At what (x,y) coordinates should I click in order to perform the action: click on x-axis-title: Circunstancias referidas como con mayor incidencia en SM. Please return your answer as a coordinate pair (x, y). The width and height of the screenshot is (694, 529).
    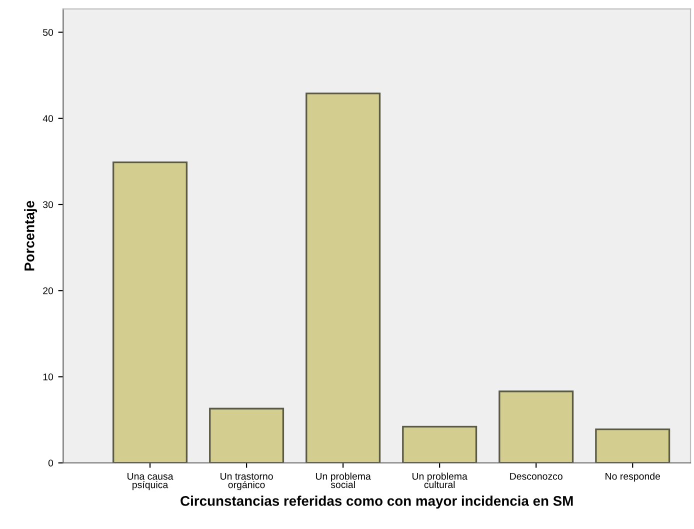
    Looking at the image, I should click on (376, 502).